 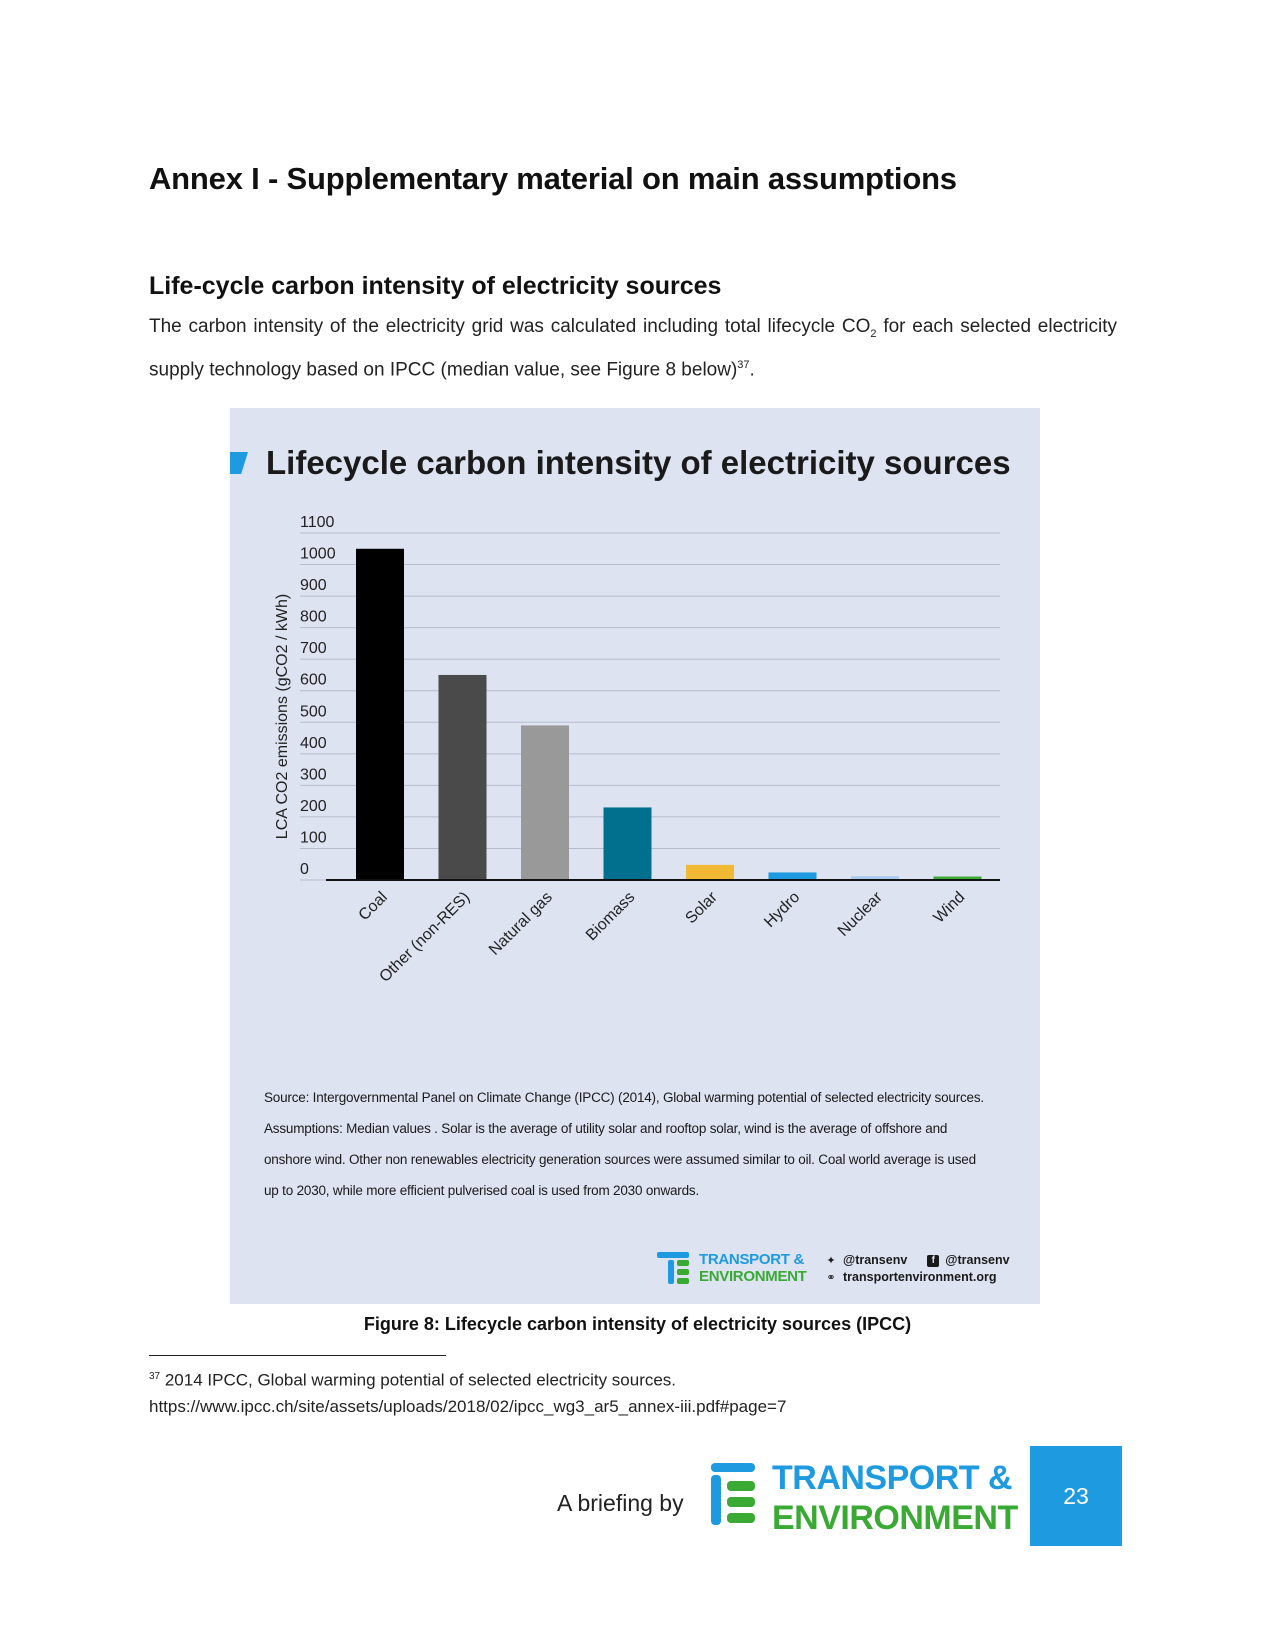 What do you see at coordinates (733, 1494) in the screenshot?
I see `te-logo-icon-large` at bounding box center [733, 1494].